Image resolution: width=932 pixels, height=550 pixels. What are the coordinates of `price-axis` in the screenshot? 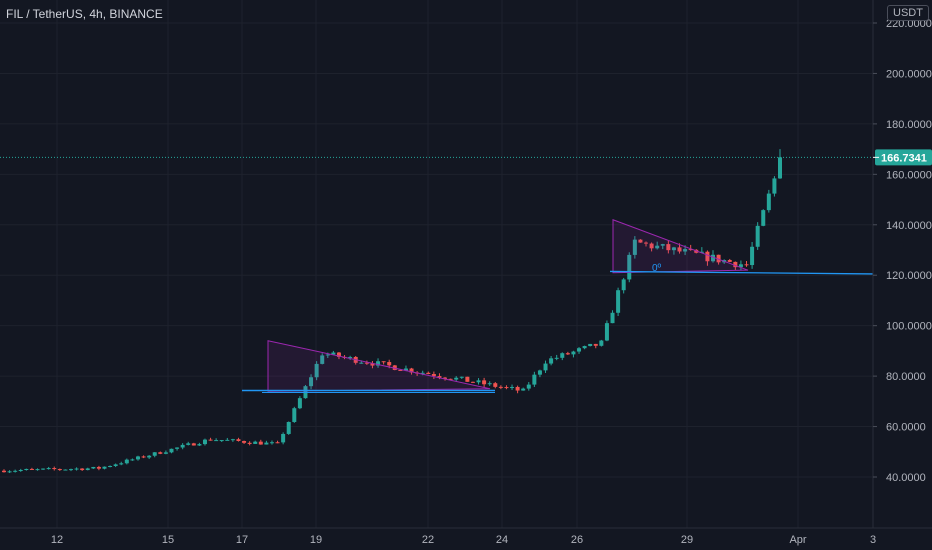 It's located at (902, 275).